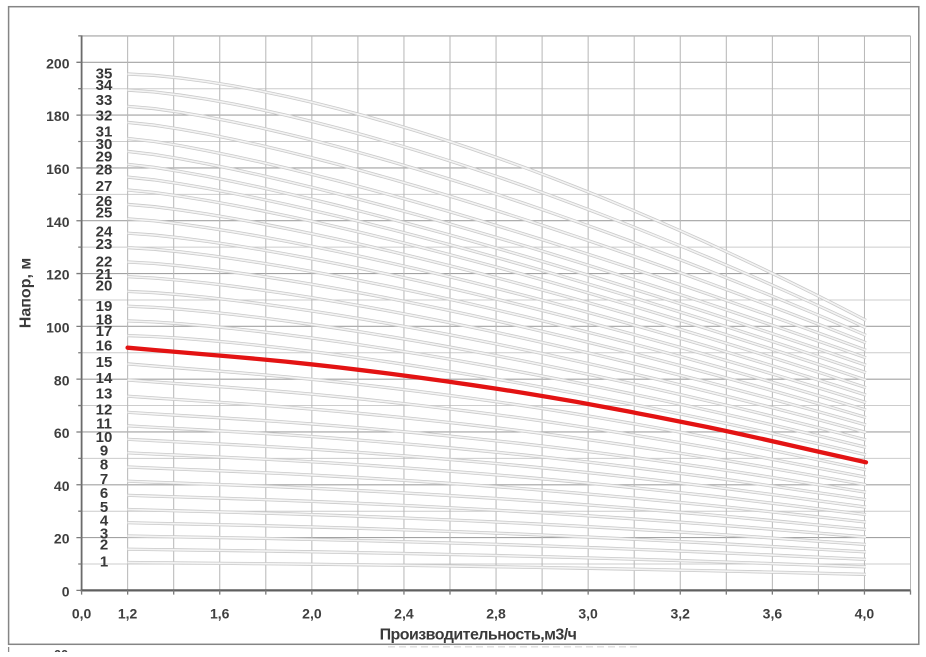 The height and width of the screenshot is (657, 926). I want to click on svg-text: Производительность,м3/ч, so click(478, 635).